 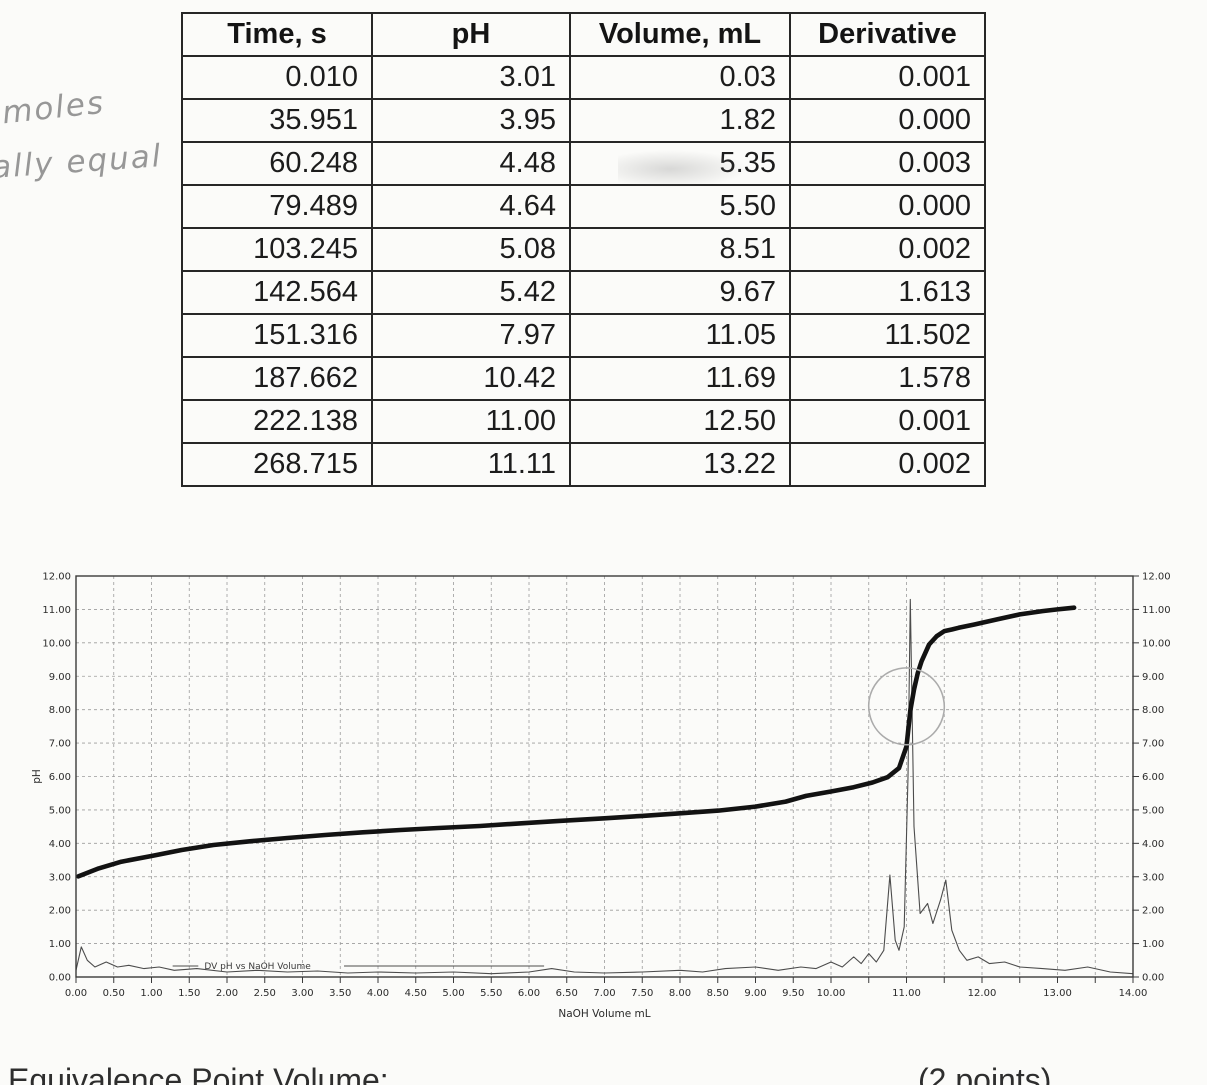 I want to click on table-cell: 5.42, so click(x=471, y=292).